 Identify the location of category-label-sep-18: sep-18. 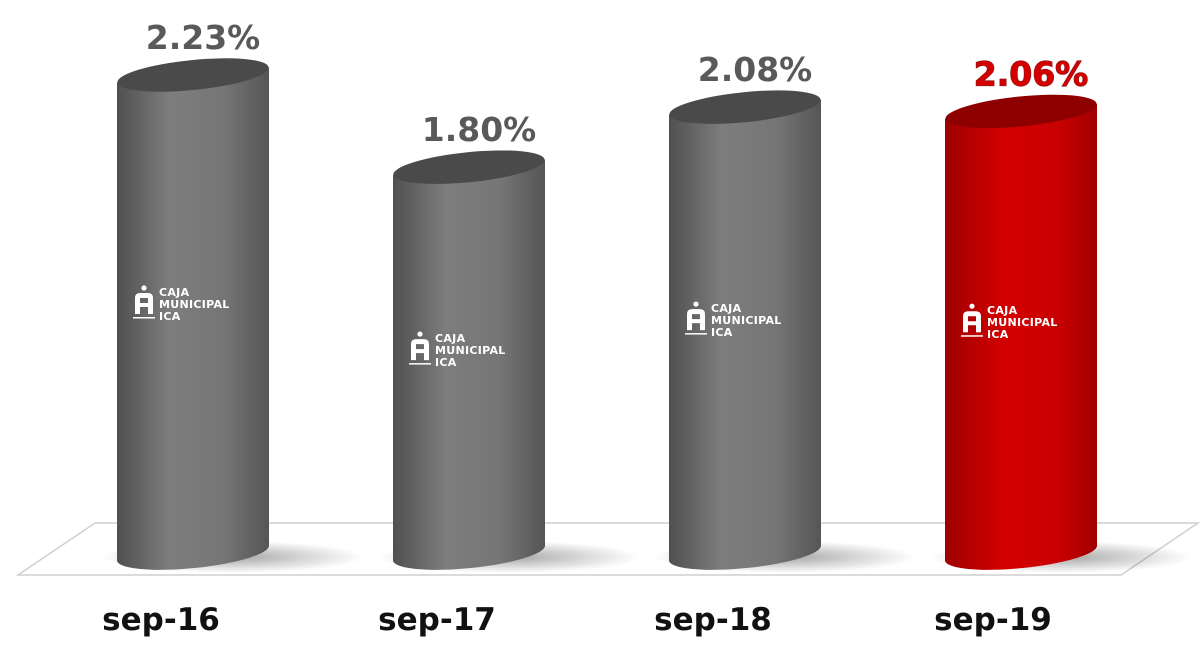
(713, 620).